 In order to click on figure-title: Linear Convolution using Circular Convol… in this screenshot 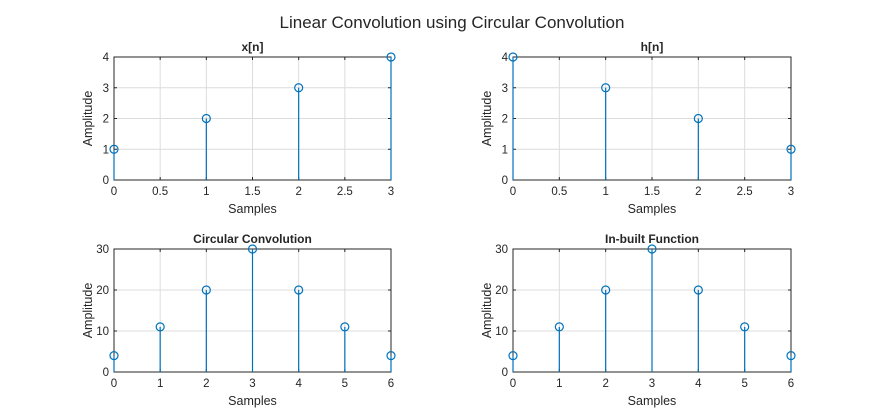, I will do `click(452, 22)`.